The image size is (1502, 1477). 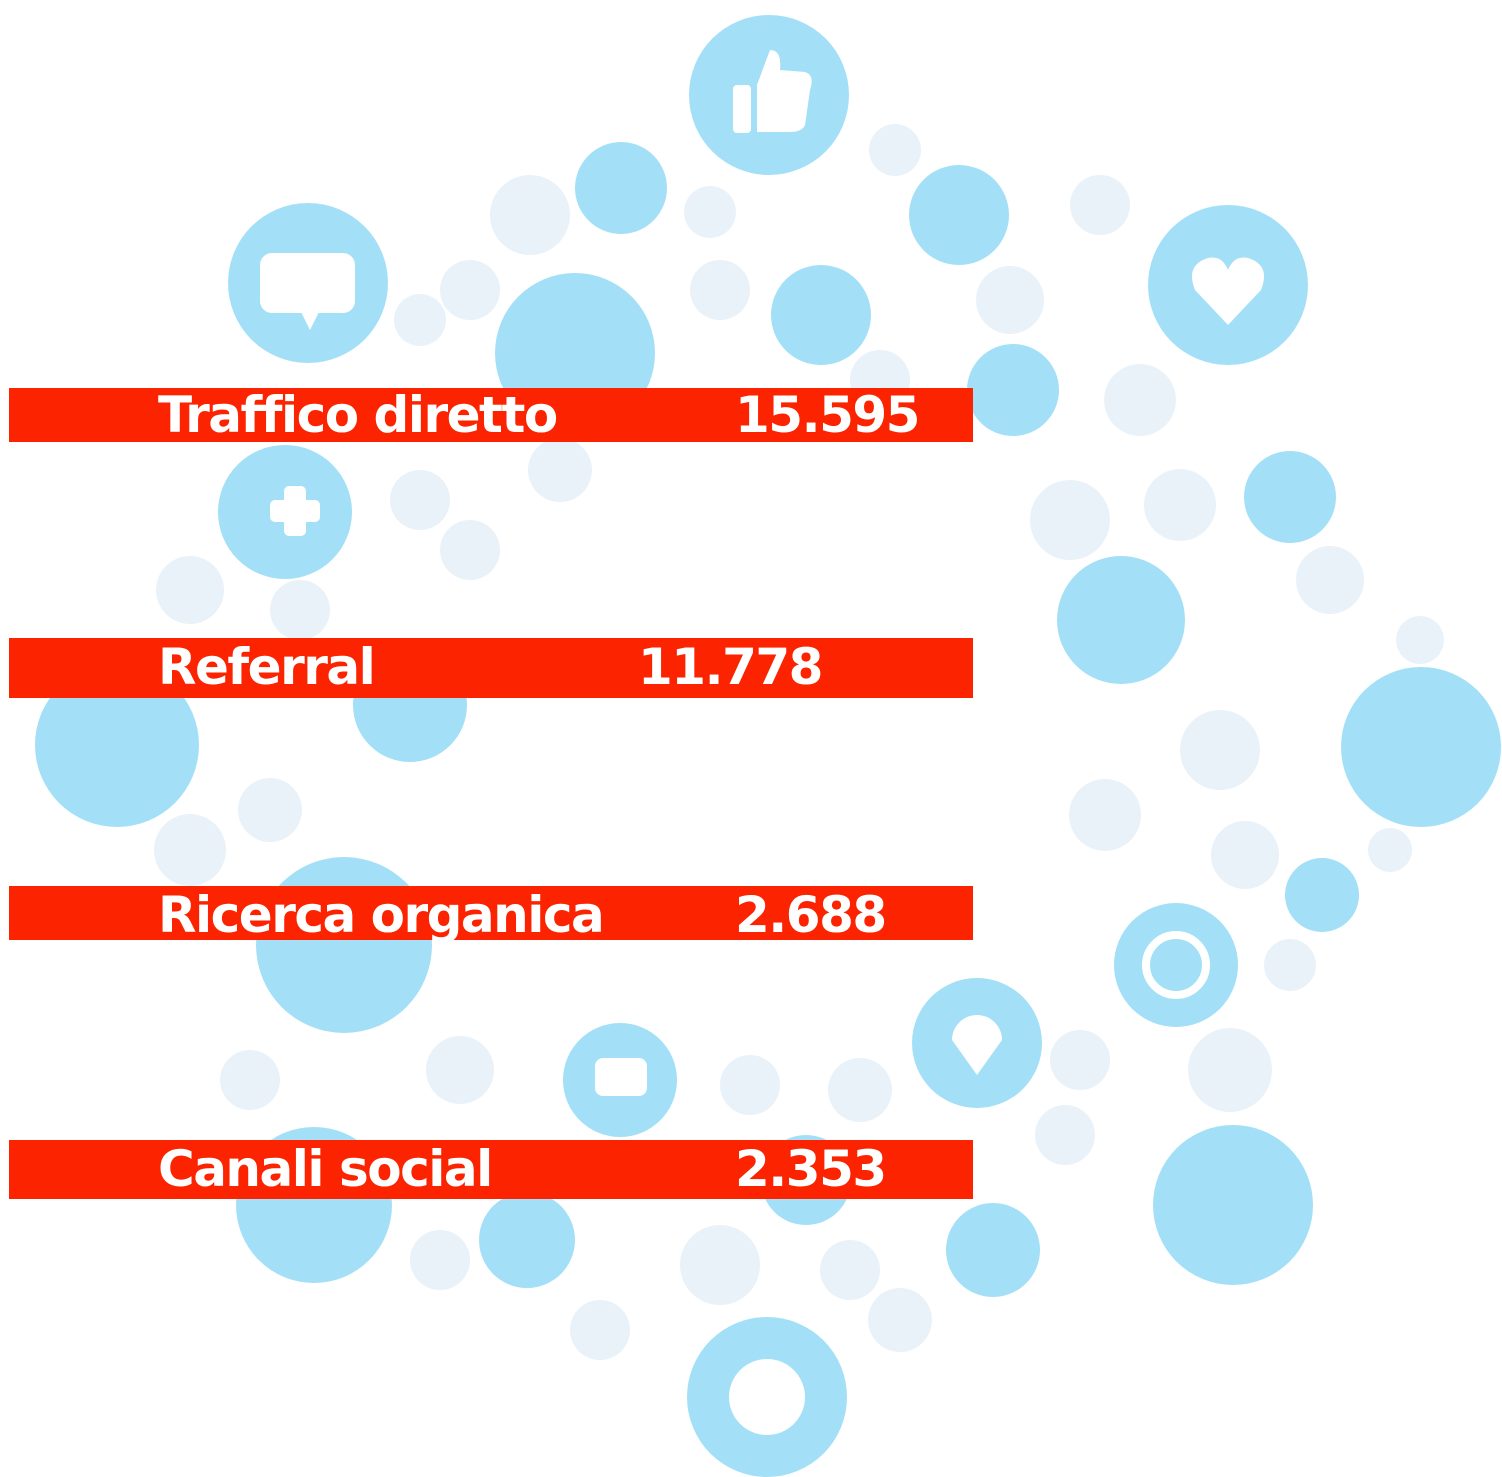 What do you see at coordinates (380, 915) in the screenshot?
I see `row-label: Ricerca organica` at bounding box center [380, 915].